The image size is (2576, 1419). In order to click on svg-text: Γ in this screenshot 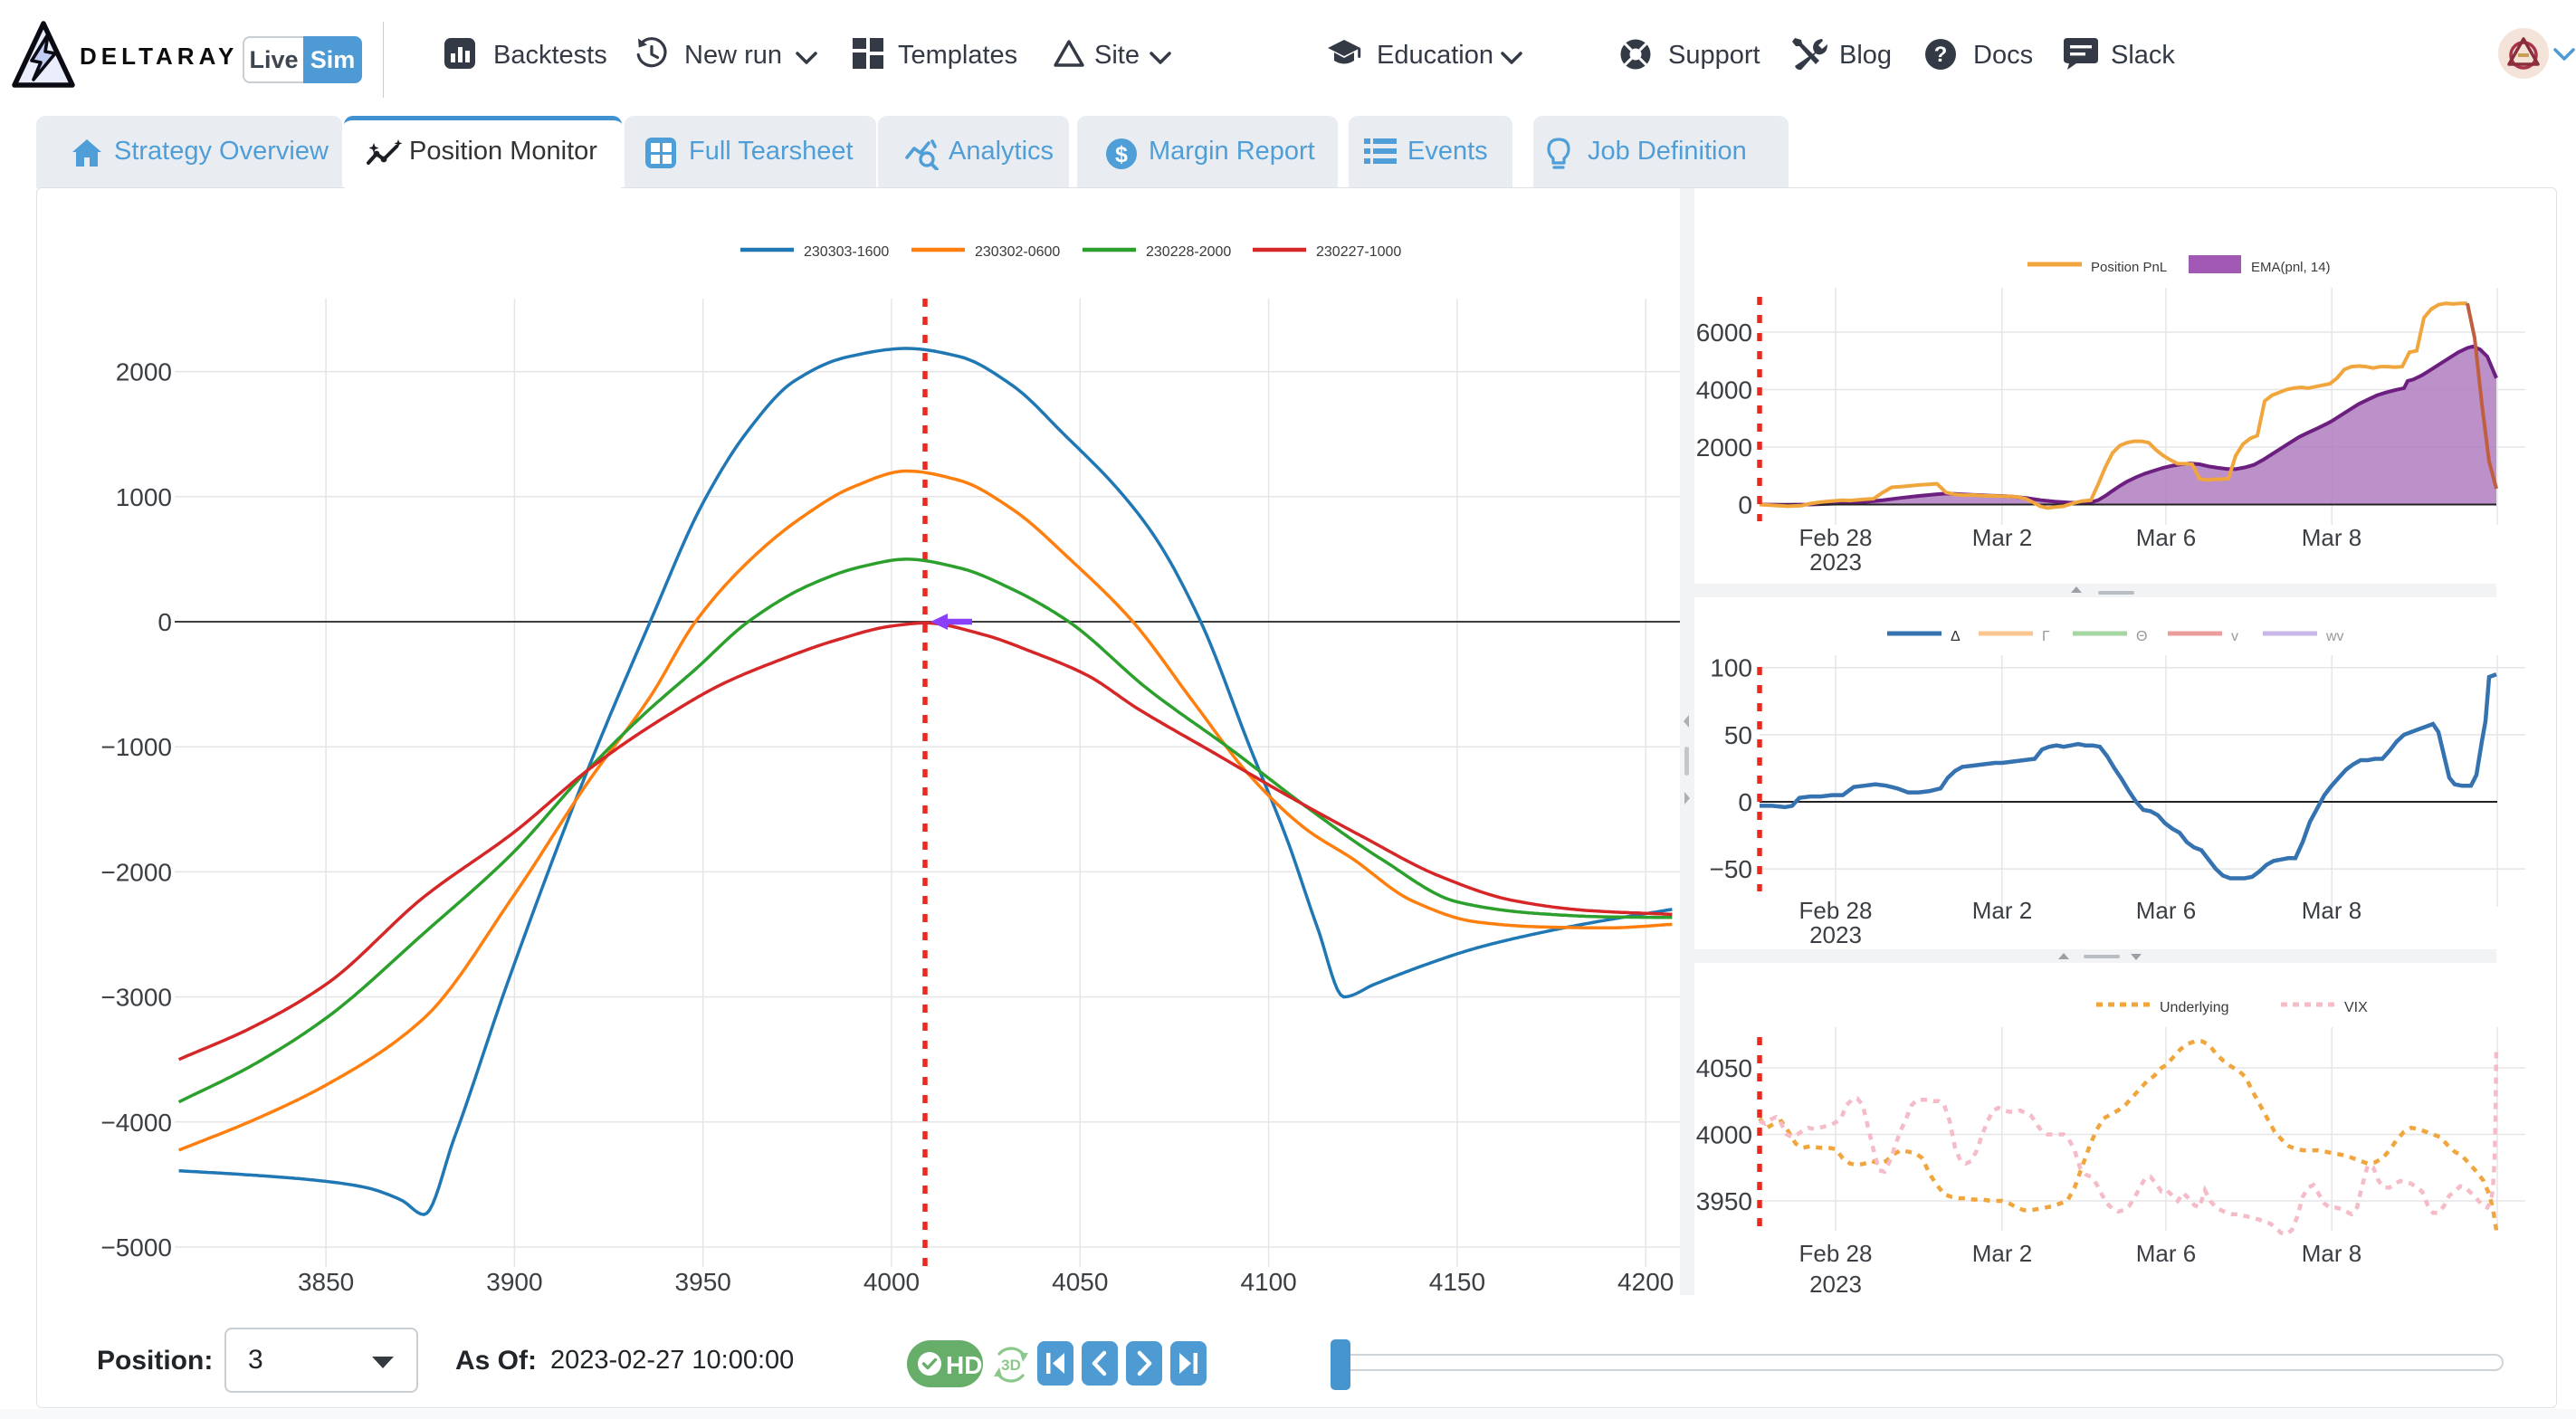, I will do `click(2046, 636)`.